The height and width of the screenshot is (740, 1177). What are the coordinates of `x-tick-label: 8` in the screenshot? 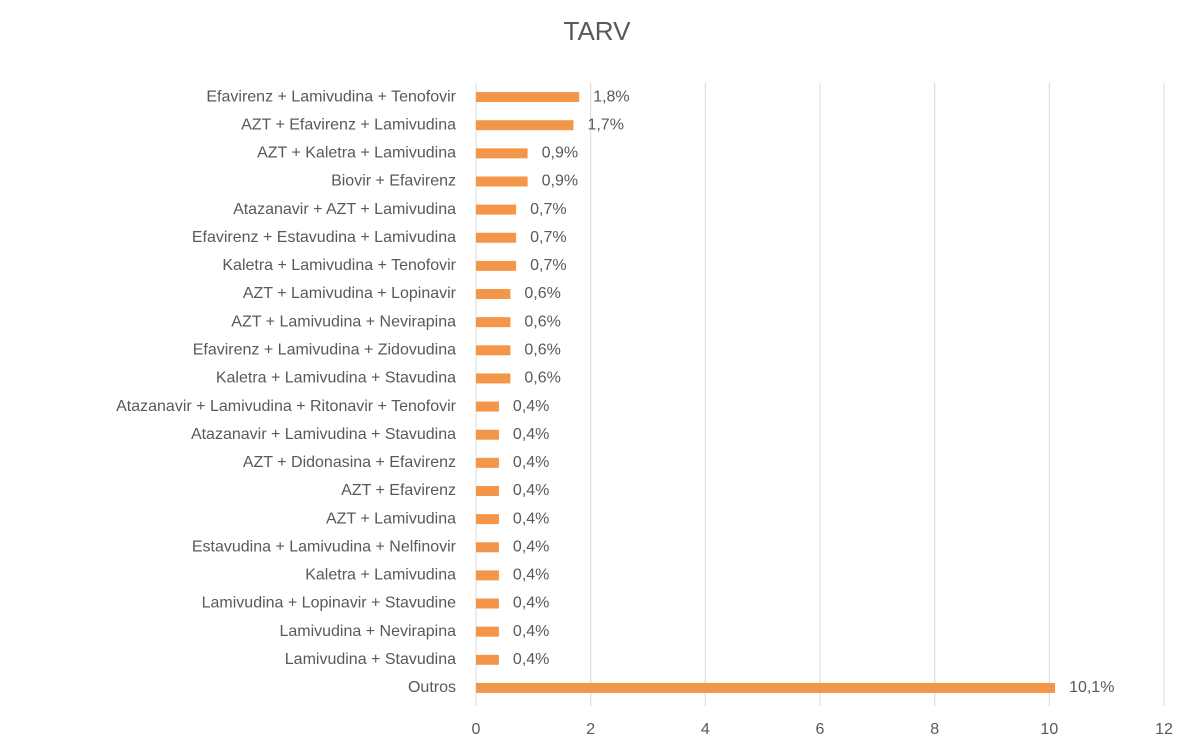 It's located at (934, 729).